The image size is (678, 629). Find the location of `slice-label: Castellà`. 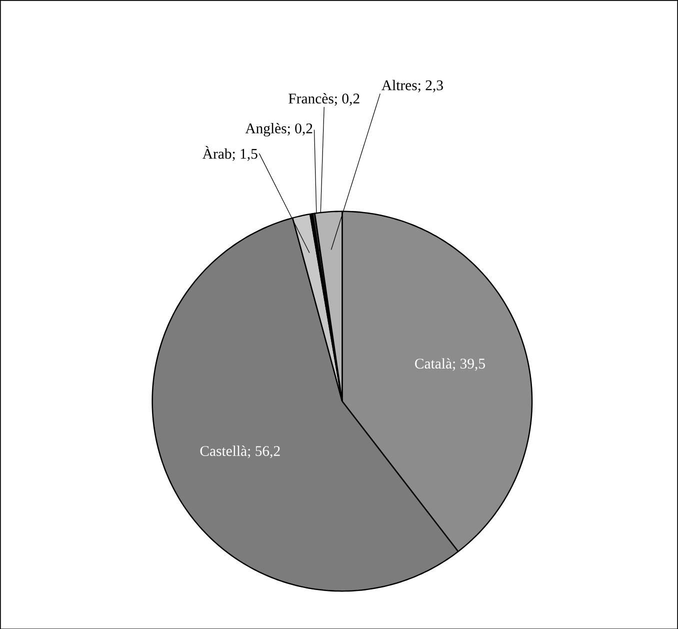

slice-label: Castellà is located at coordinates (223, 450).